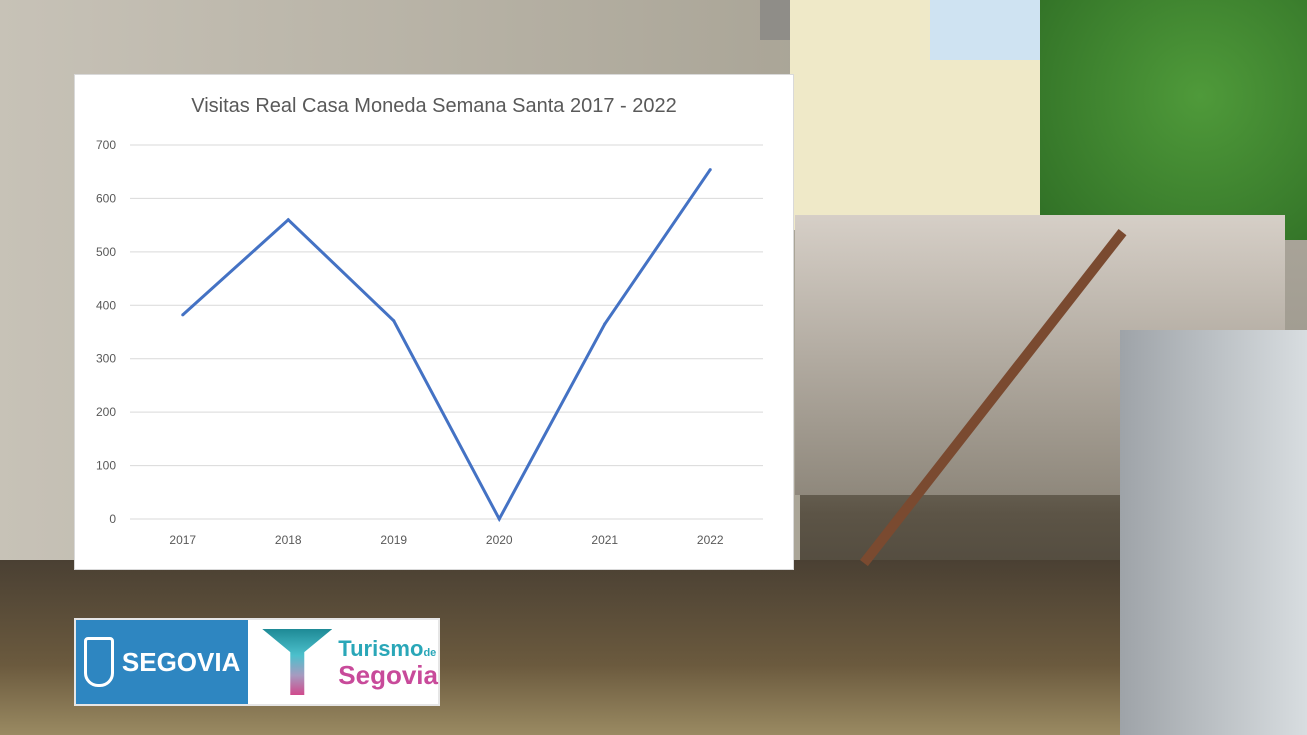 The width and height of the screenshot is (1307, 735). I want to click on turismo-segovia-logo: Turismode Segovia, so click(343, 662).